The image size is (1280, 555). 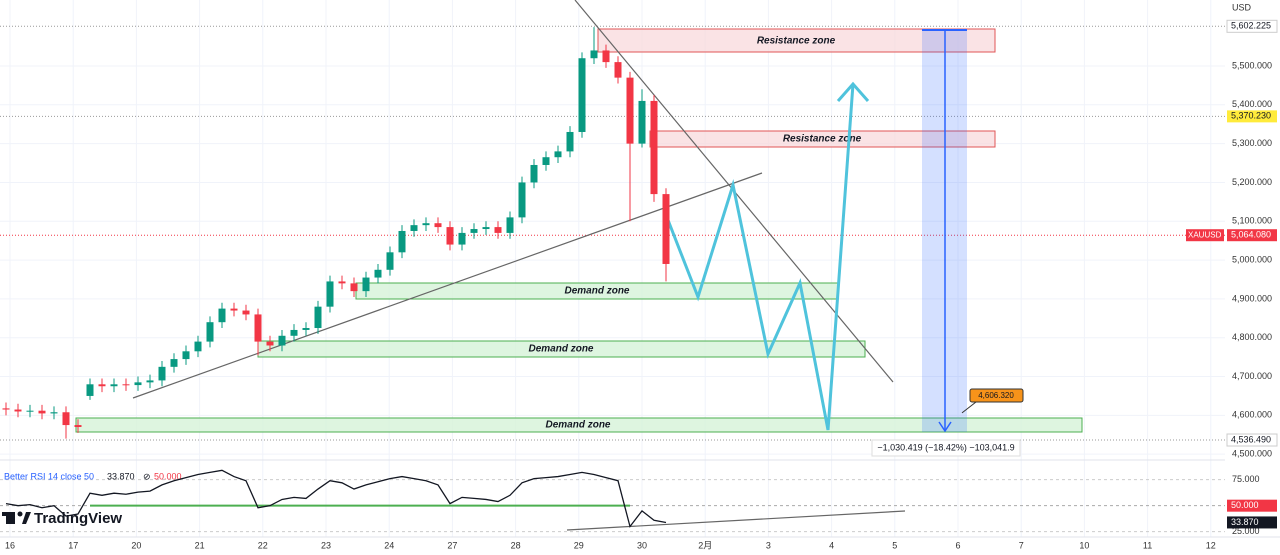 I want to click on price-axis, so click(x=1252, y=277).